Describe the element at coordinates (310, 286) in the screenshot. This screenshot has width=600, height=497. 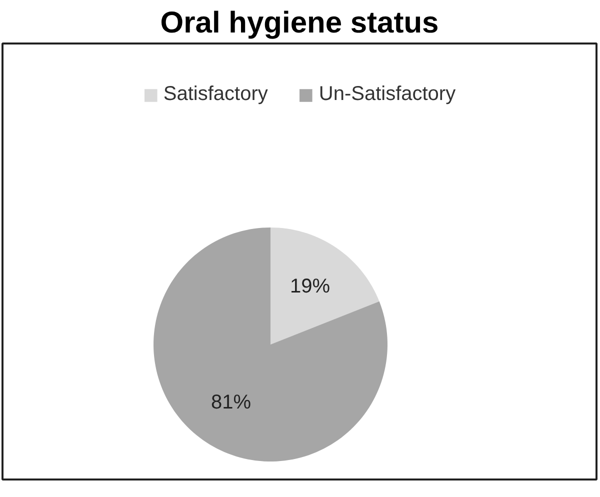
I see `data-label: 19%` at that location.